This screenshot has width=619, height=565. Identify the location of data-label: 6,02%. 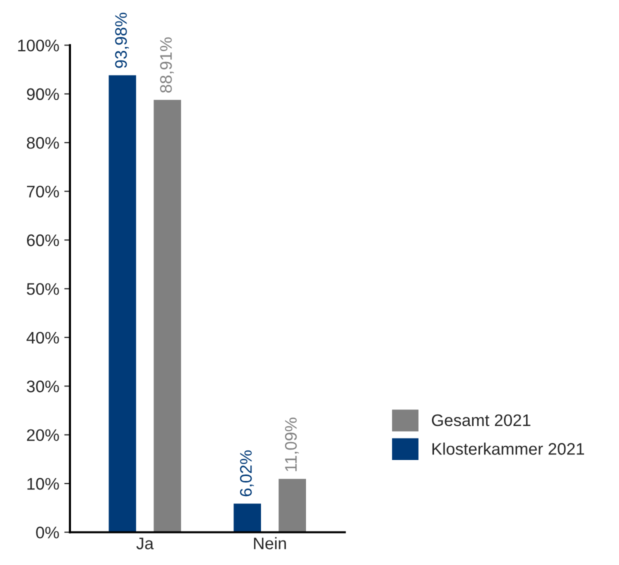
(247, 473).